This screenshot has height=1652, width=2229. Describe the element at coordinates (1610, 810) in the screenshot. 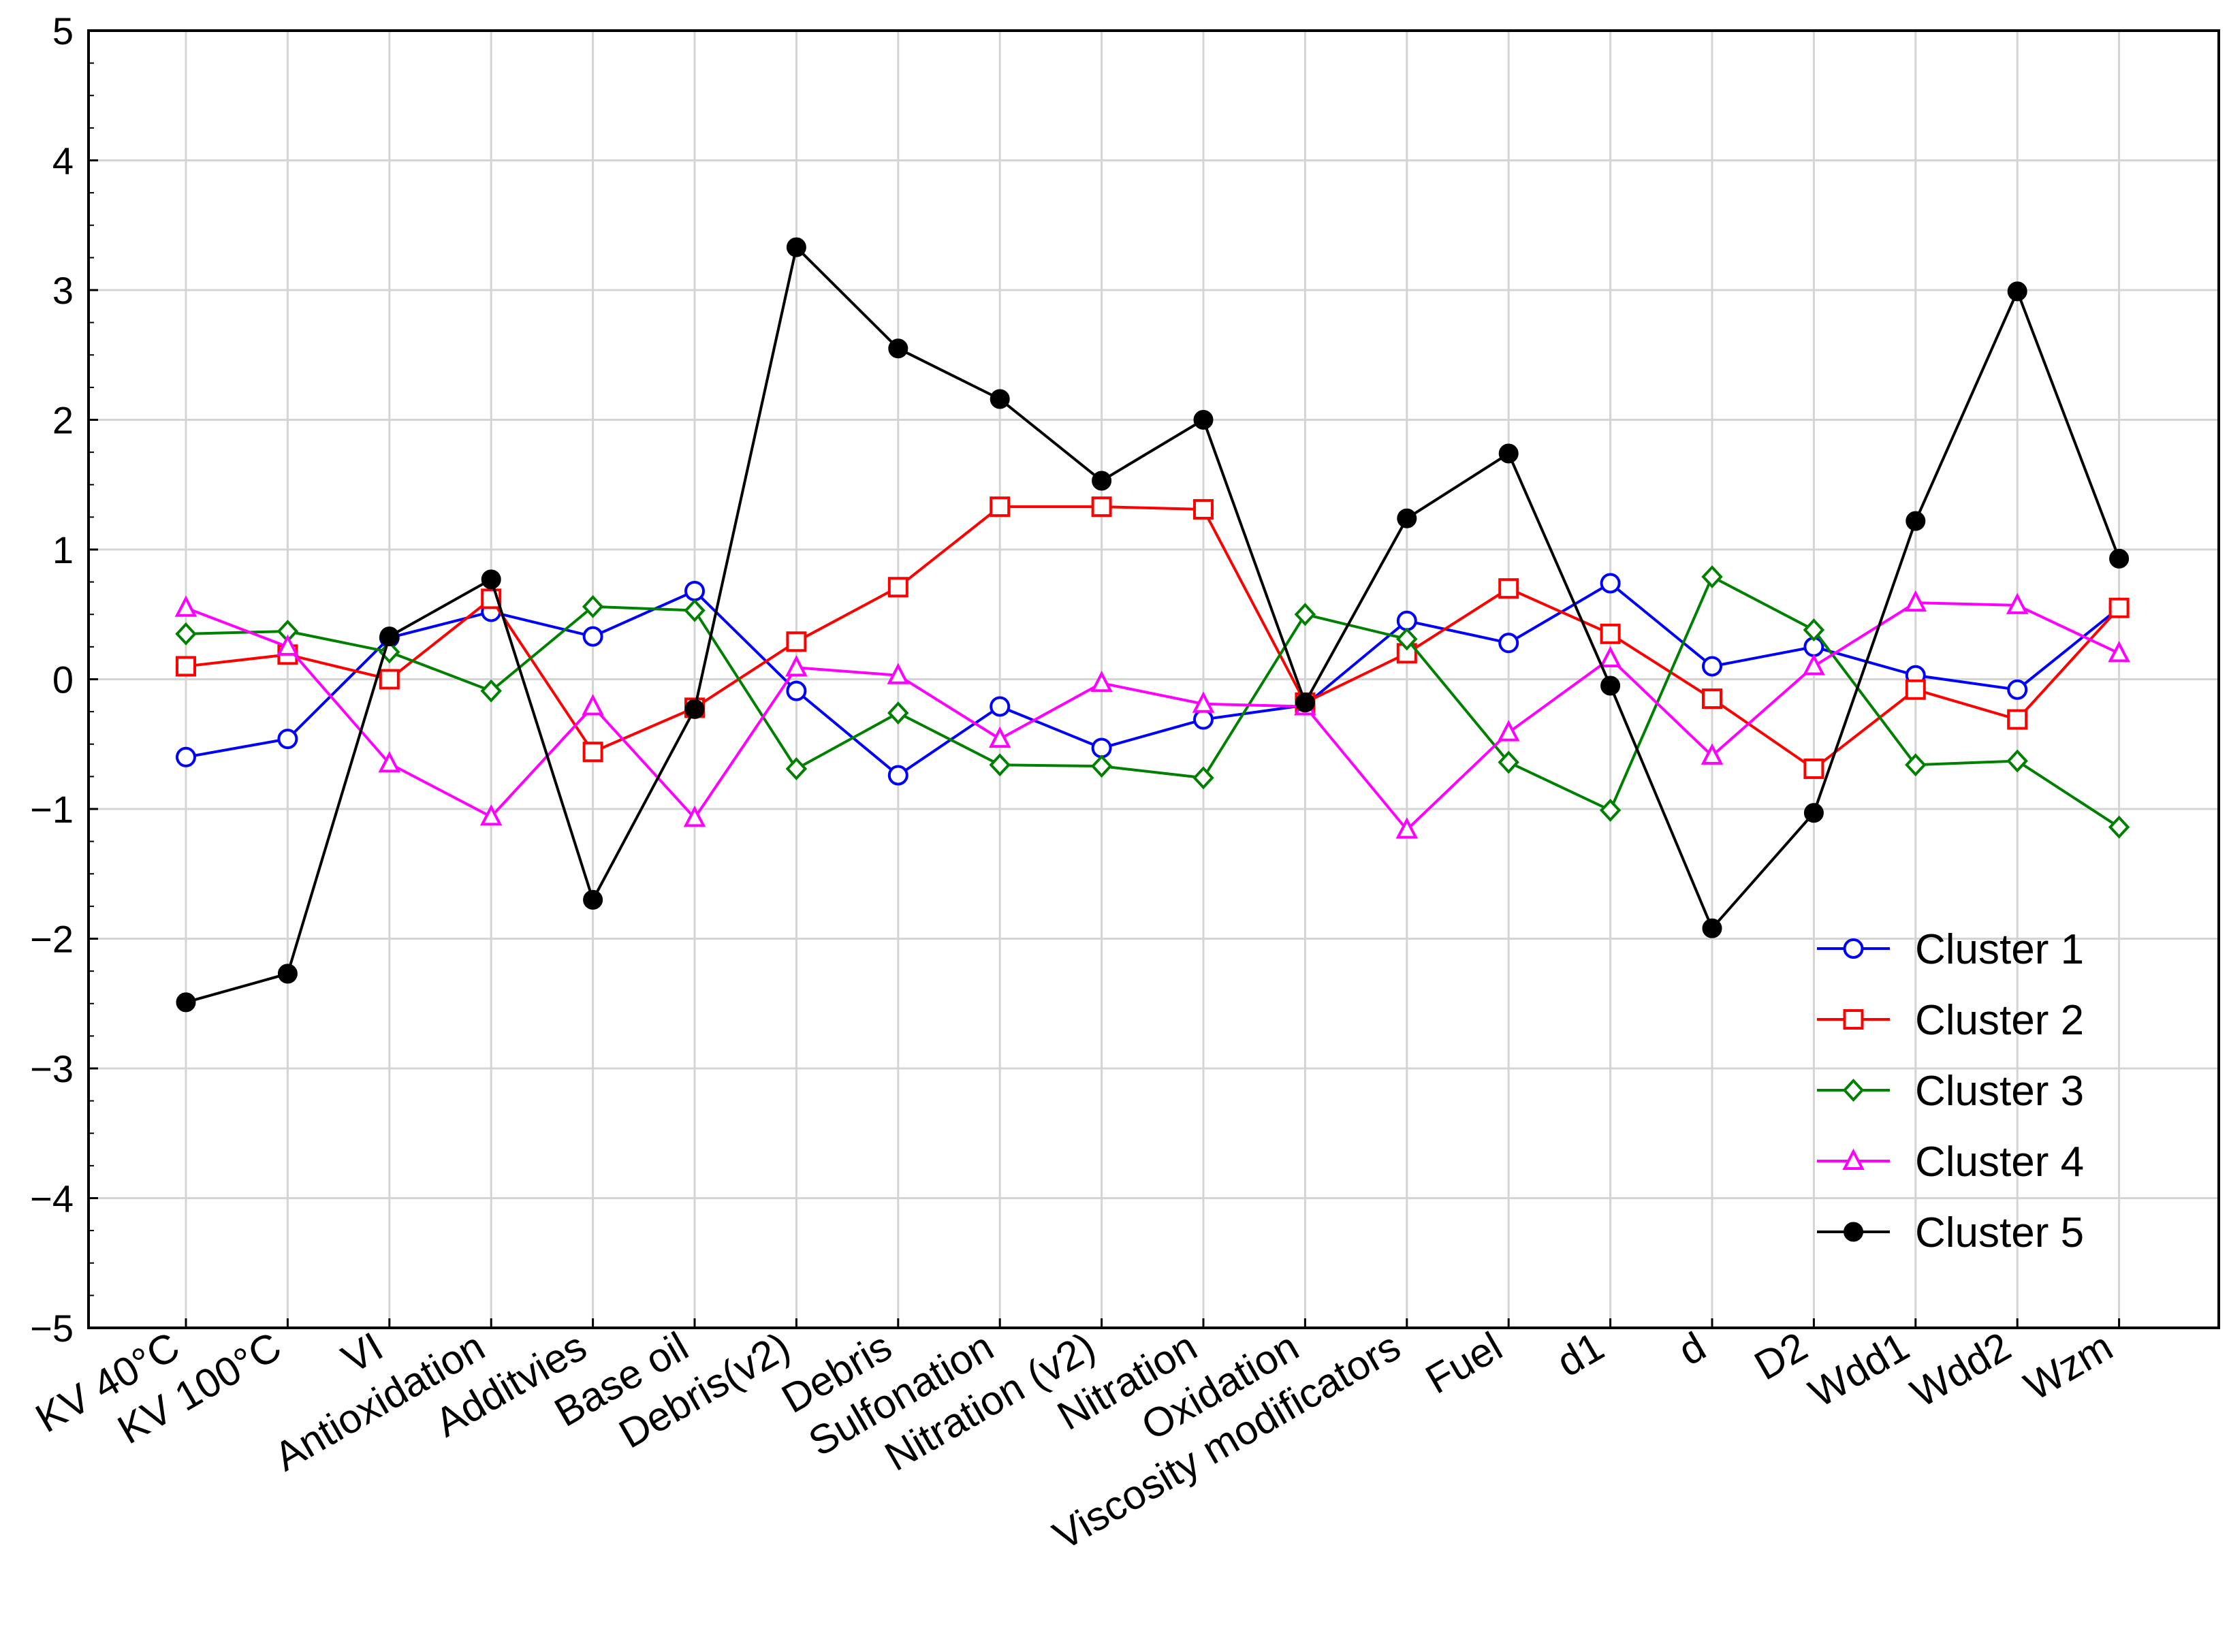

I see `point-cluster-3-d1` at that location.